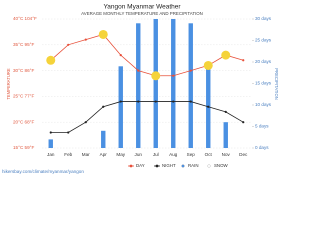 Image resolution: width=320 pixels, height=240 pixels. What do you see at coordinates (139, 154) in the screenshot?
I see `x-tick-label: Jun` at bounding box center [139, 154].